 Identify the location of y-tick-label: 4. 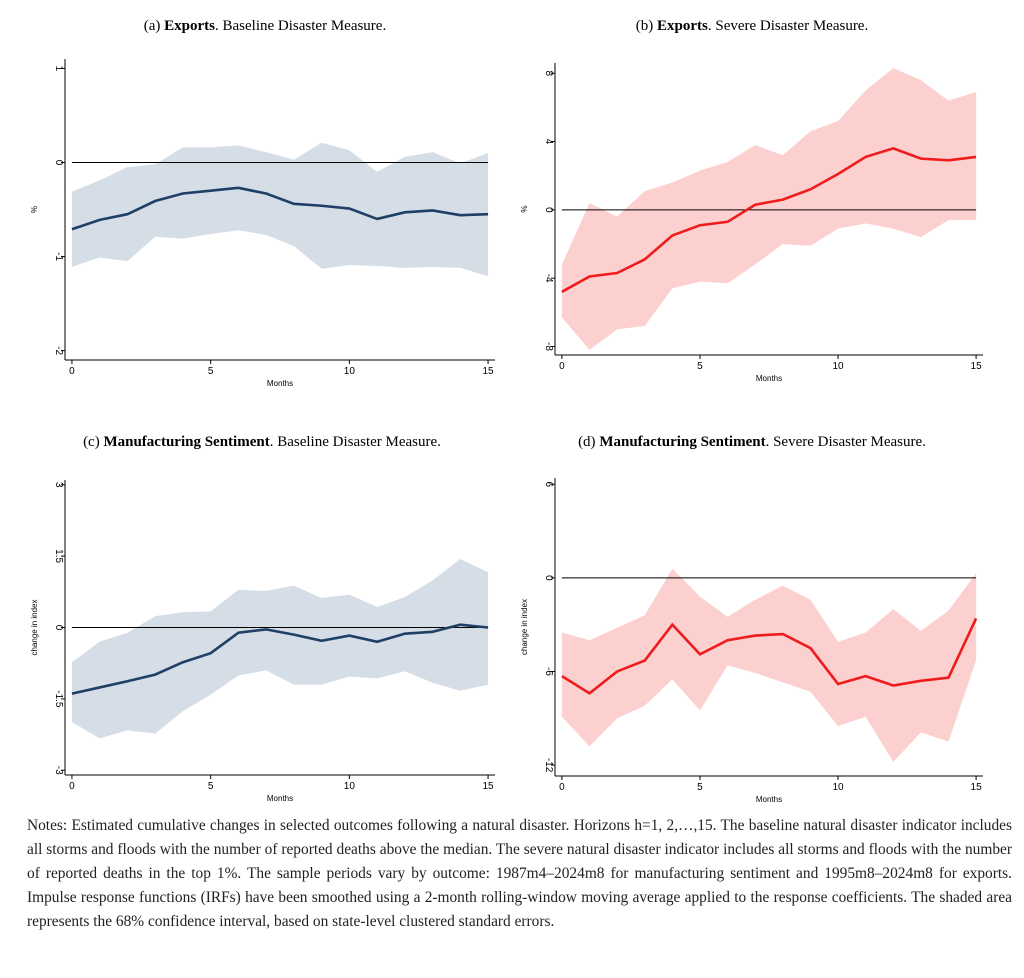
(548, 142).